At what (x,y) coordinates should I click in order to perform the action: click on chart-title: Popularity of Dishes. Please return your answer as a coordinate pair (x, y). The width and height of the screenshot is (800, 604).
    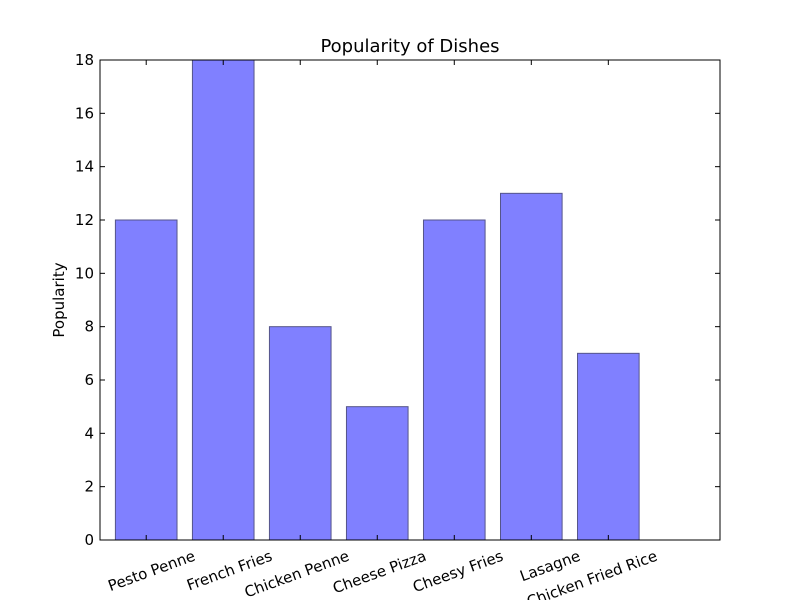
    Looking at the image, I should click on (409, 46).